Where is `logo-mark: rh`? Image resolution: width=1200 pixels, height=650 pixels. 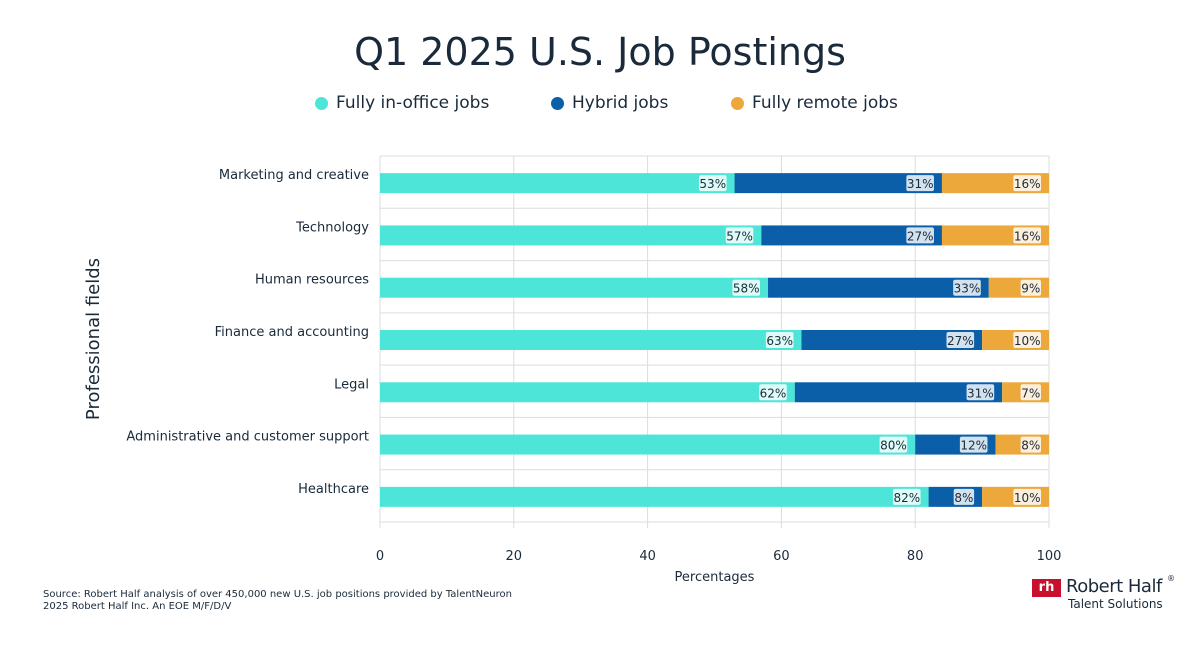 logo-mark: rh is located at coordinates (1046, 588).